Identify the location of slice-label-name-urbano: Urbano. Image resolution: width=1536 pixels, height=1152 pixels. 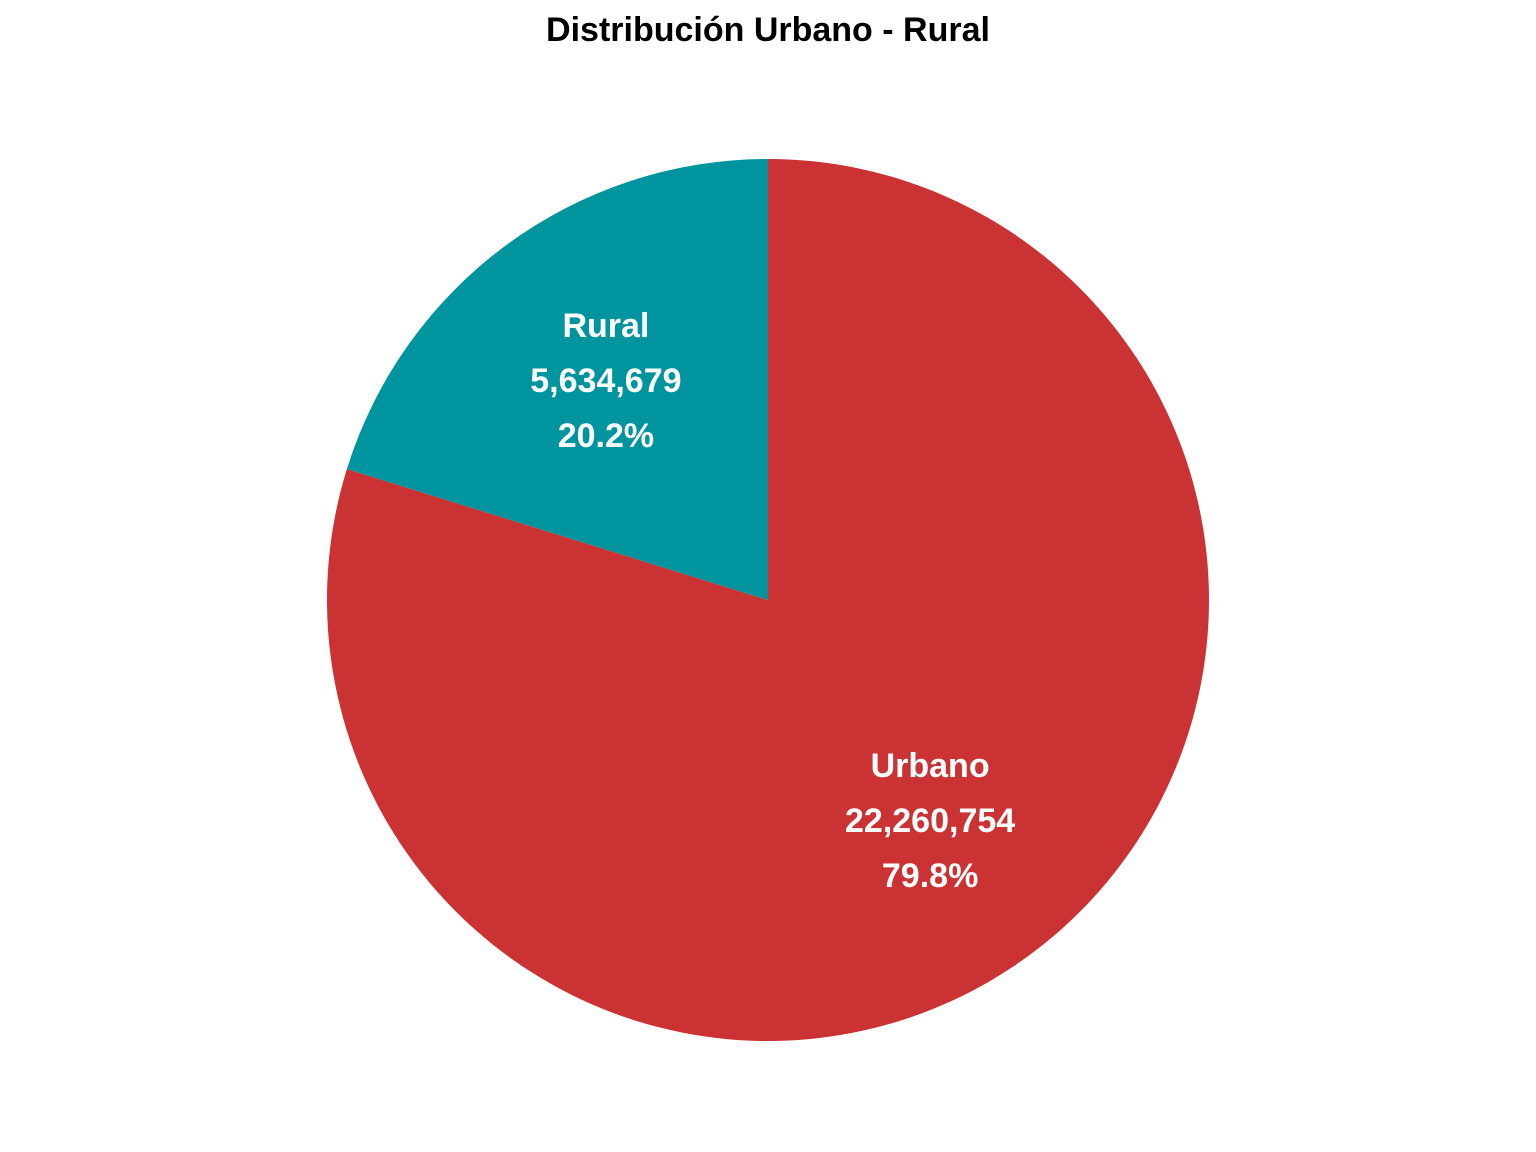
(930, 766).